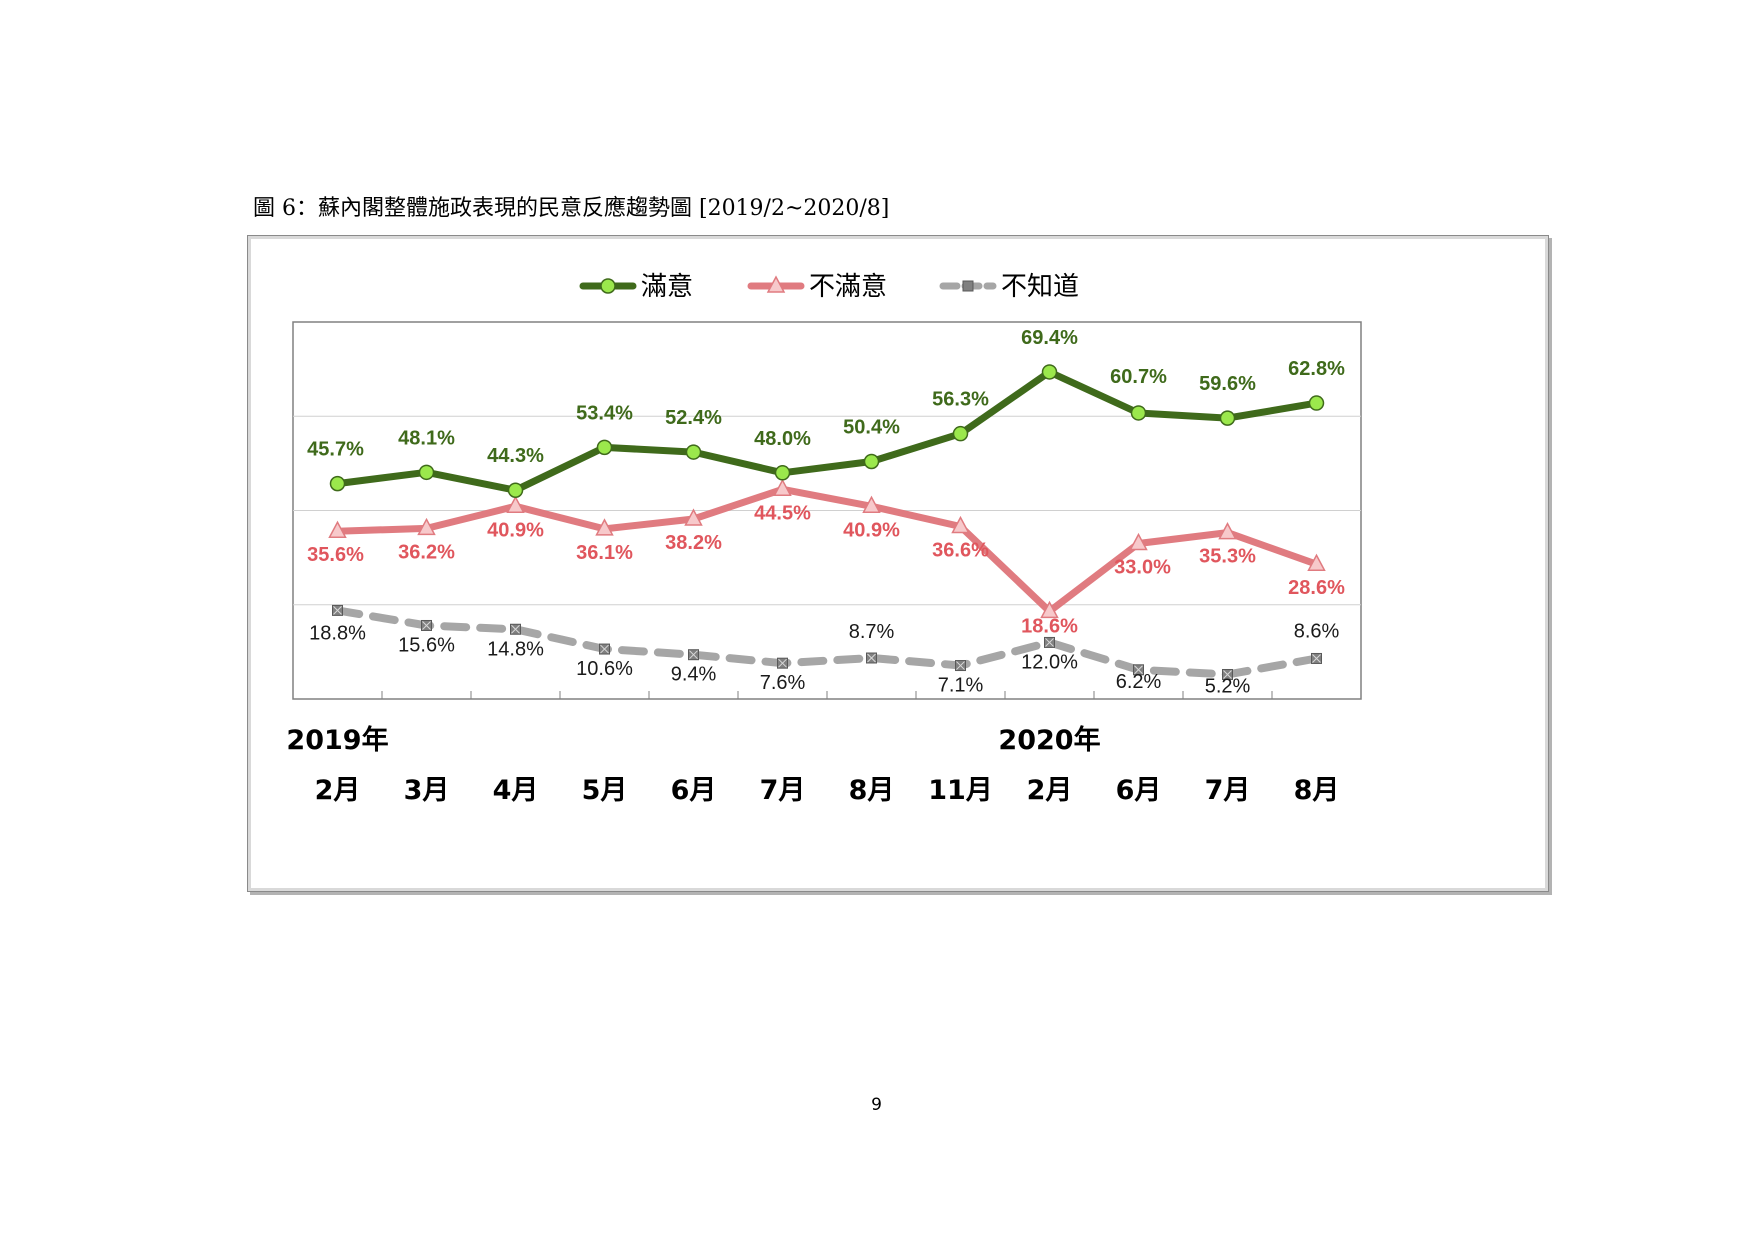 The width and height of the screenshot is (1753, 1240). I want to click on data-label: 5.2%, so click(1228, 686).